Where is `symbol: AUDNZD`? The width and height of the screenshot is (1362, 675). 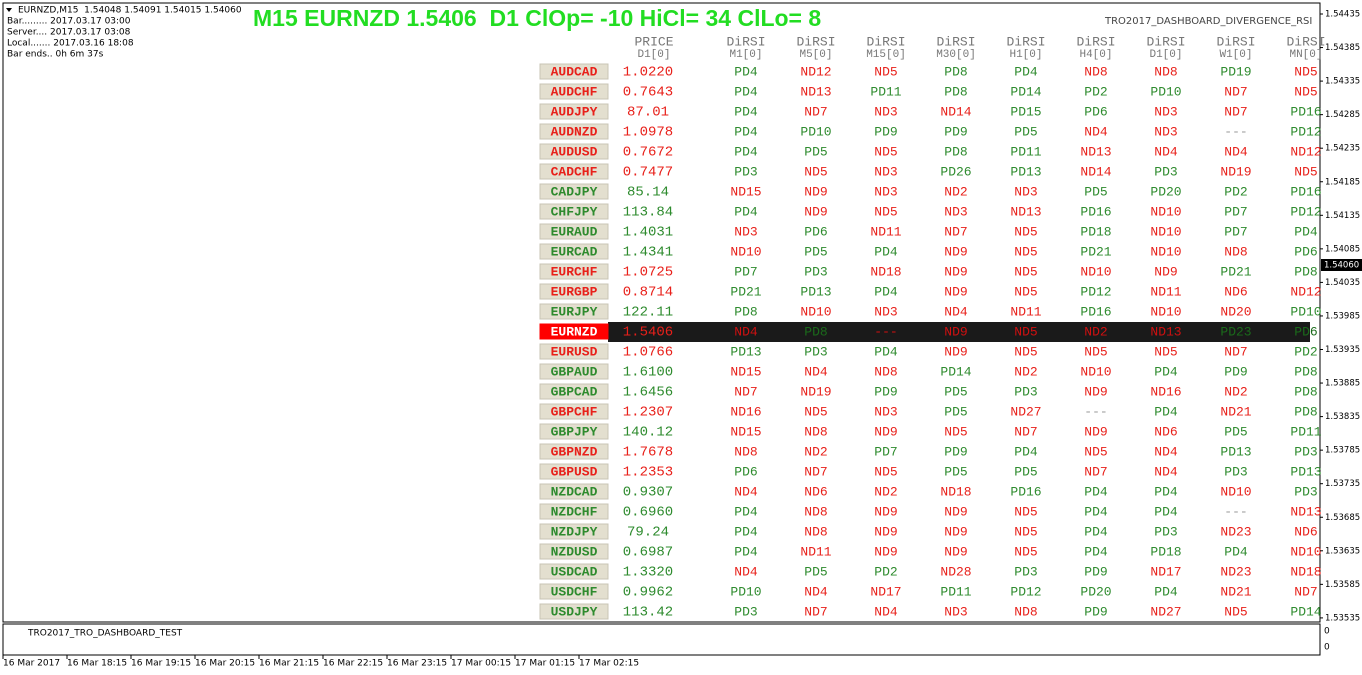
symbol: AUDNZD is located at coordinates (574, 131).